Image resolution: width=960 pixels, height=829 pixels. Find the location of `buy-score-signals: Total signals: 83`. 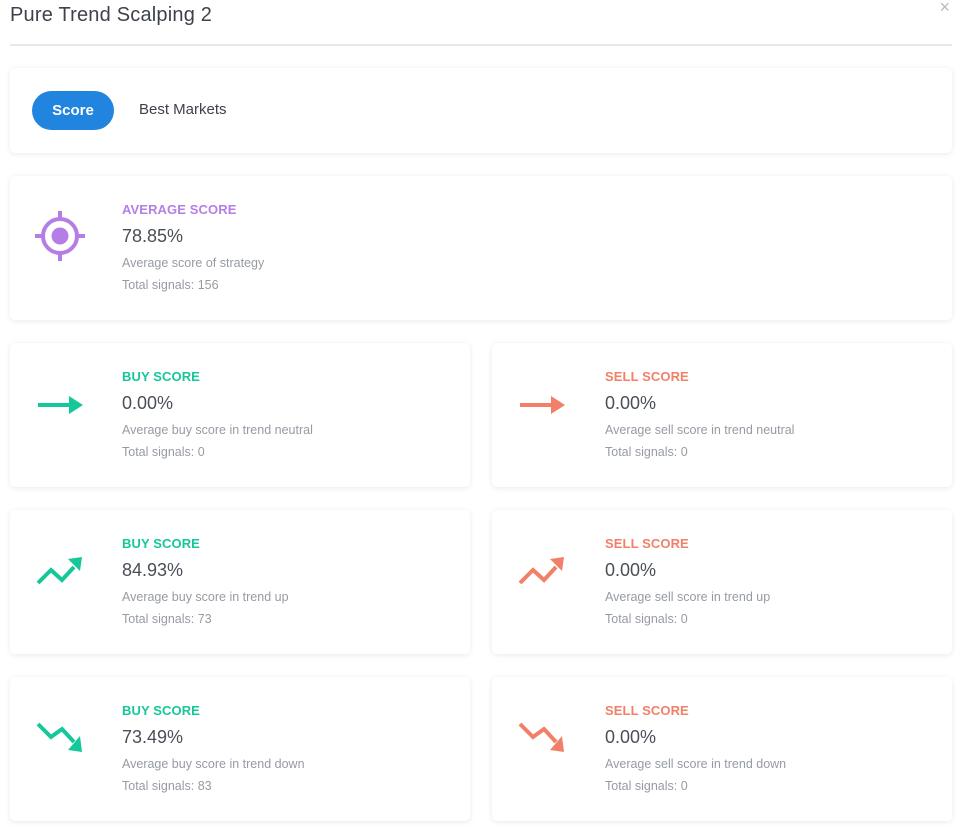

buy-score-signals: Total signals: 83 is located at coordinates (167, 786).